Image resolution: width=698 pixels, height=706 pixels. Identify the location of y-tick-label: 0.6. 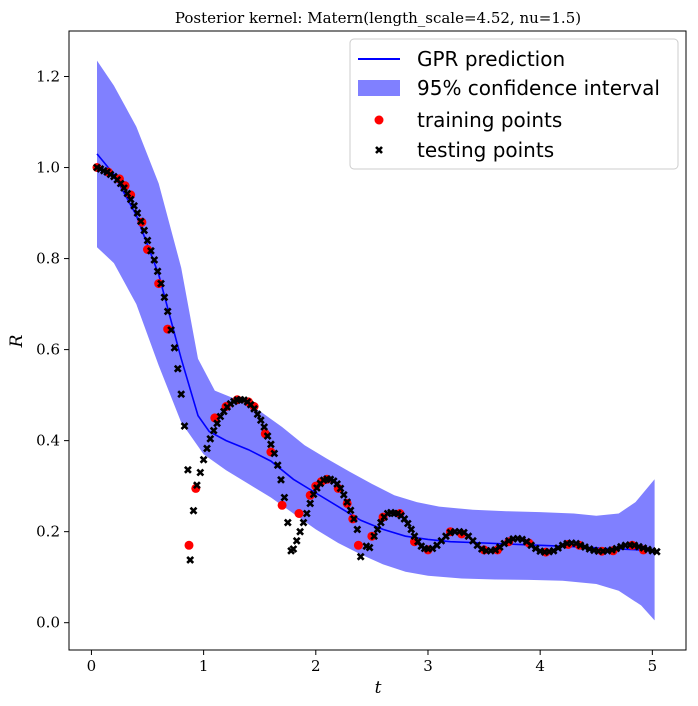
(48, 350).